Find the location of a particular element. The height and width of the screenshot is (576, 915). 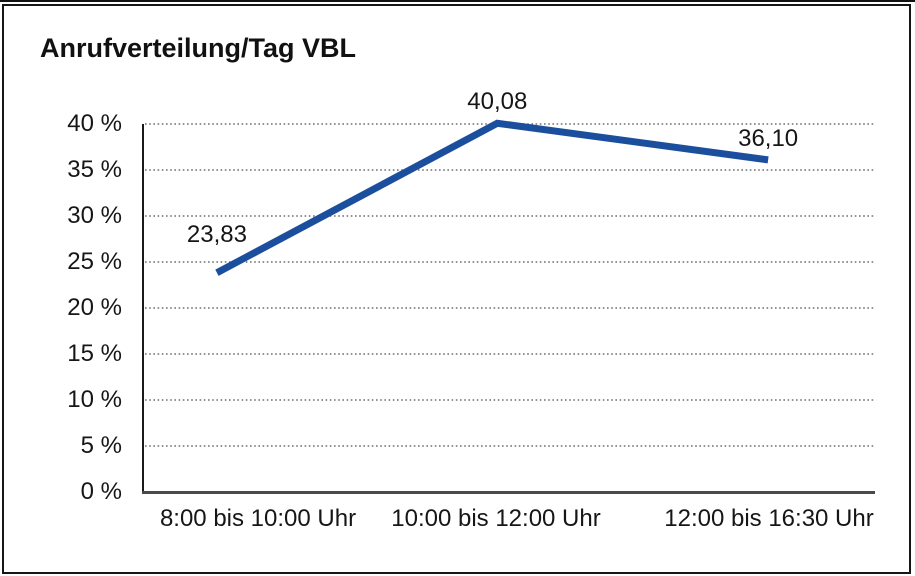

page-top-border is located at coordinates (457, 1).